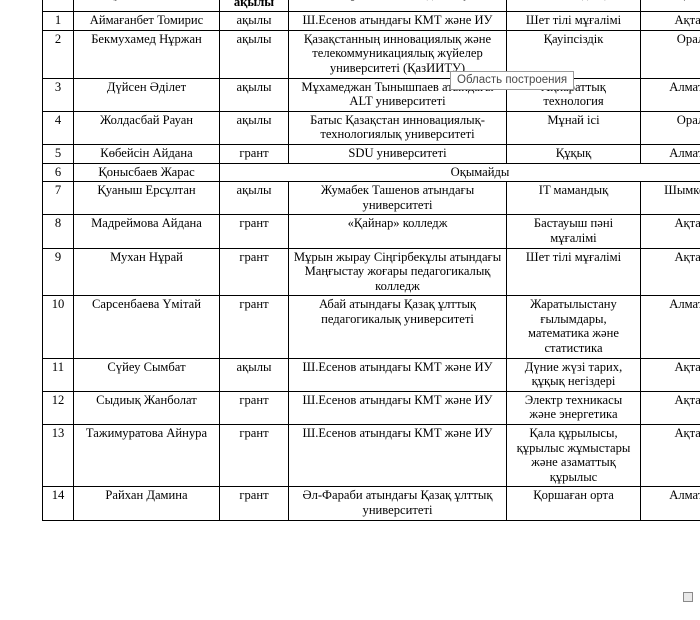  What do you see at coordinates (397, 198) in the screenshot?
I see `cell-university: Жумабек Ташенов атындағы университеті` at bounding box center [397, 198].